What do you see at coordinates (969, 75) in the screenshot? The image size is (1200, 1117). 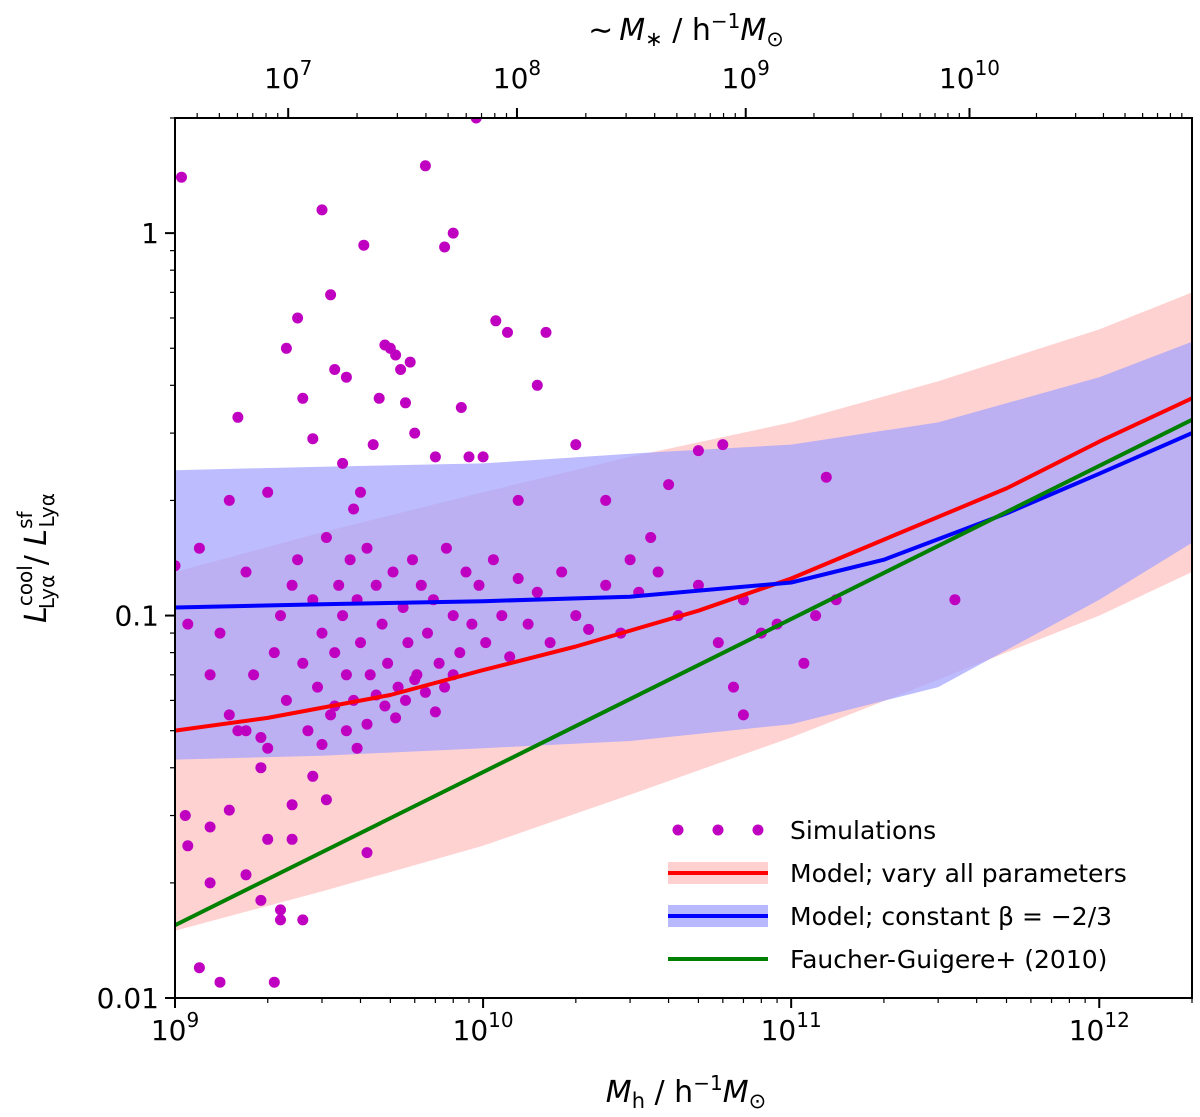 I see `top-tick-label: 1010` at bounding box center [969, 75].